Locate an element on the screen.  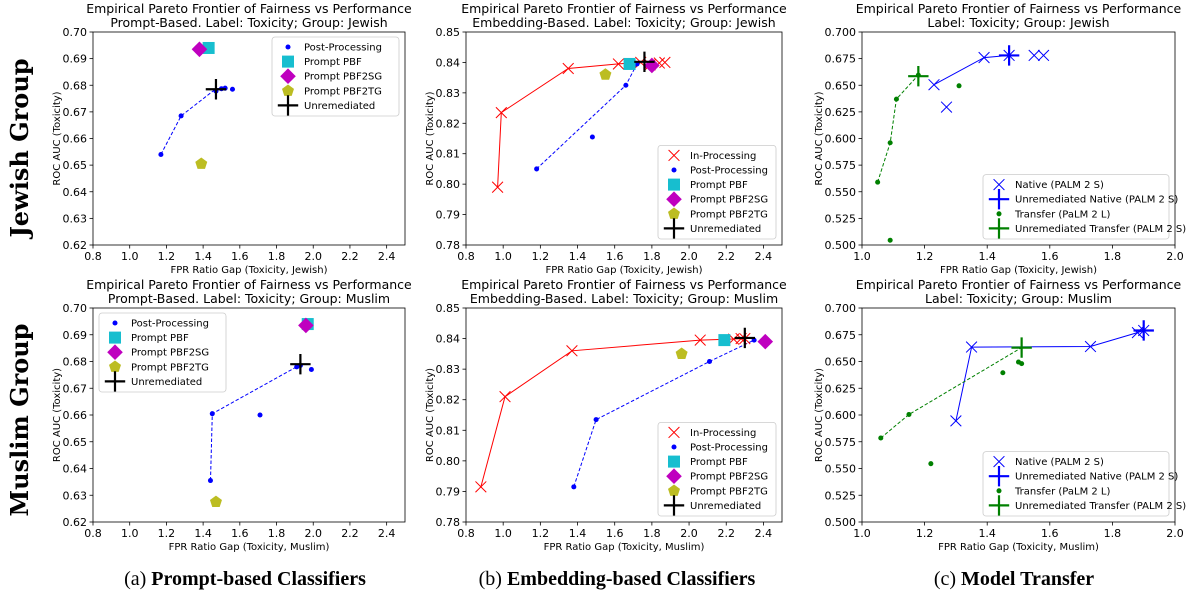
x-tick-label: 2.0 is located at coordinates (1175, 256).